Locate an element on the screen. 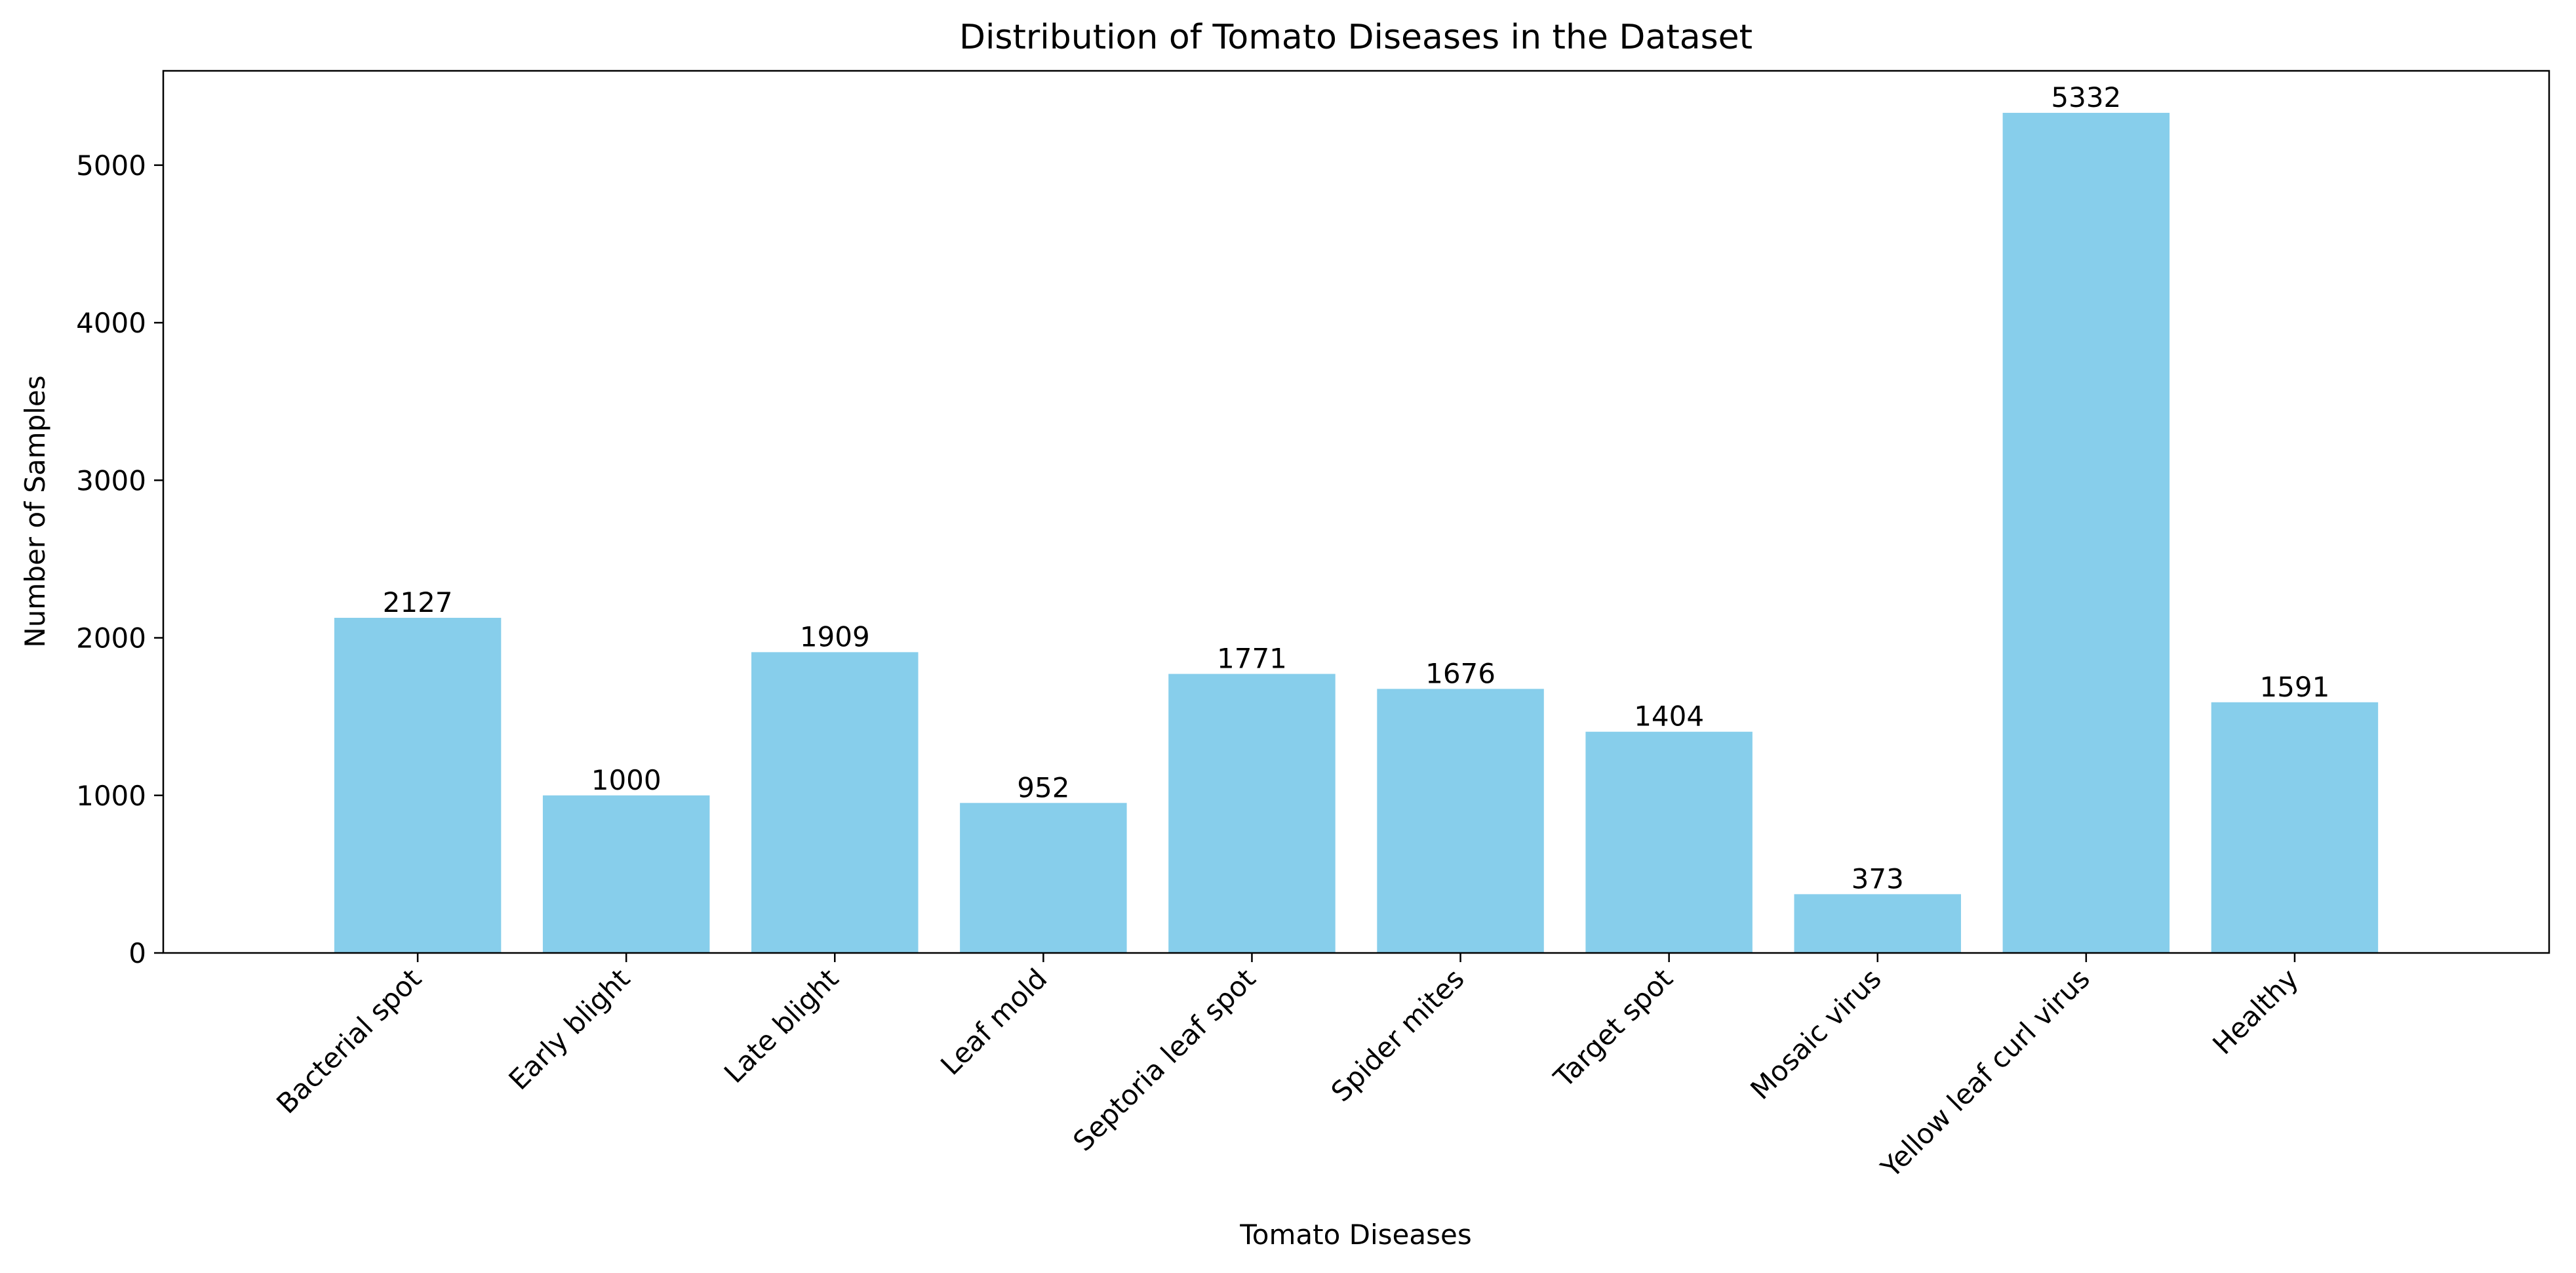 This screenshot has width=2576, height=1273. bar-mosaic-virus is located at coordinates (1877, 923).